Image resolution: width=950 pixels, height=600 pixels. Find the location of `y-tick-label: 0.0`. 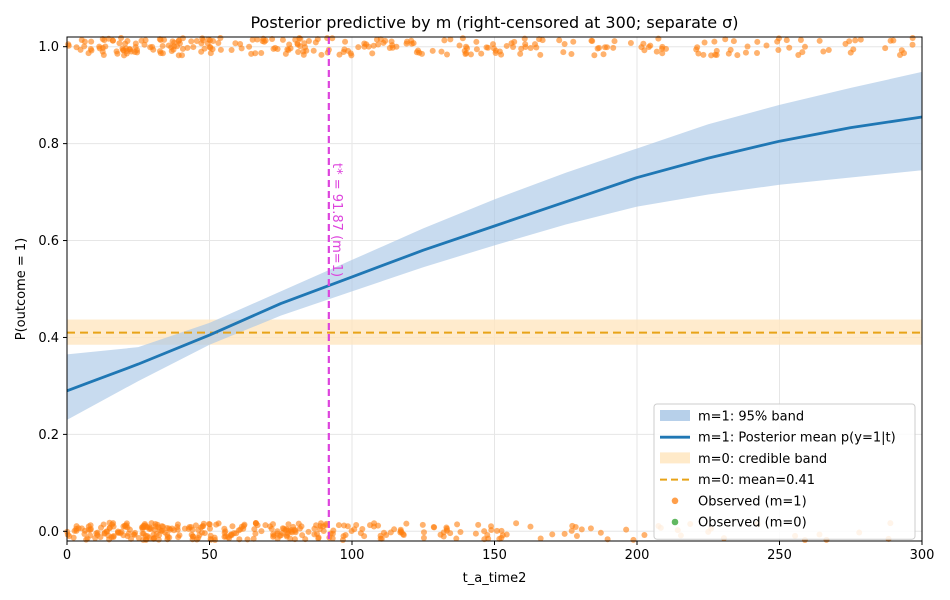

y-tick-label: 0.0 is located at coordinates (48, 532).